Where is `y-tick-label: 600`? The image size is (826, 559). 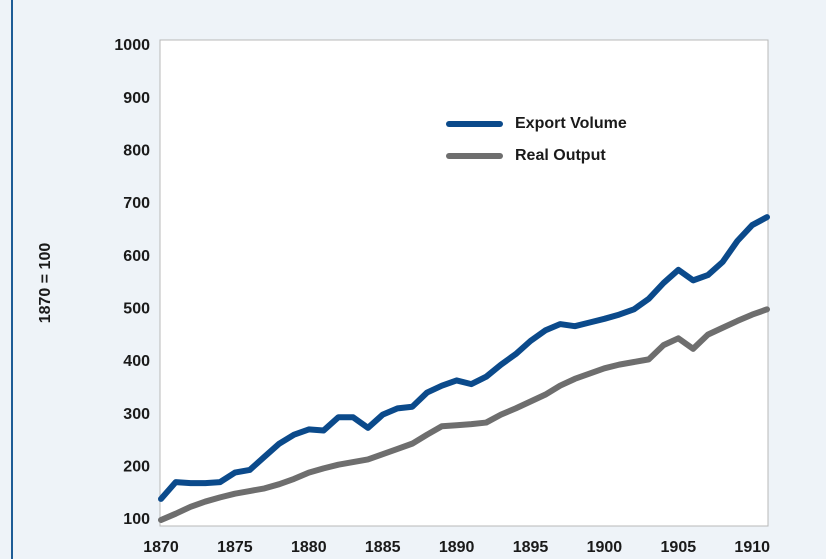 y-tick-label: 600 is located at coordinates (136, 256).